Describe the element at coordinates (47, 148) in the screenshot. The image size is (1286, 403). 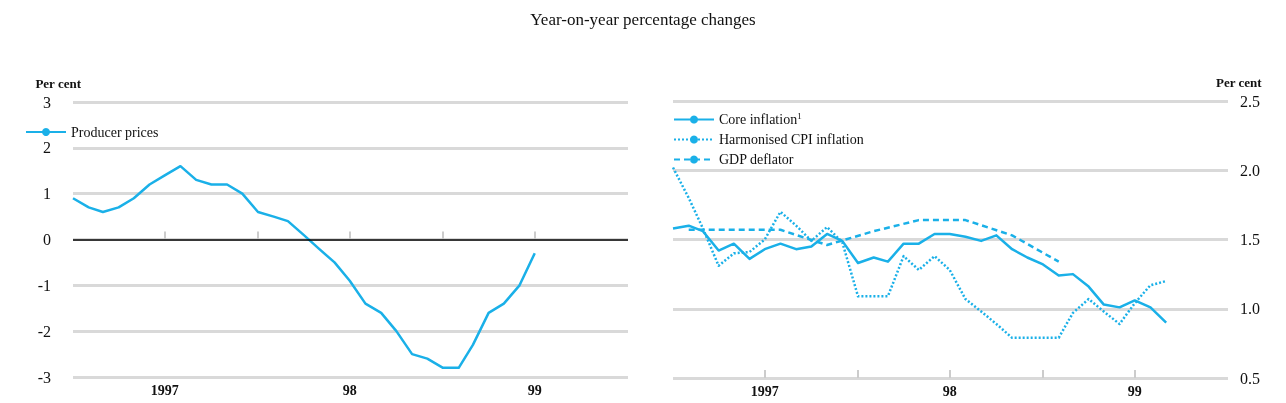
I see `y-tick-label: 2` at that location.